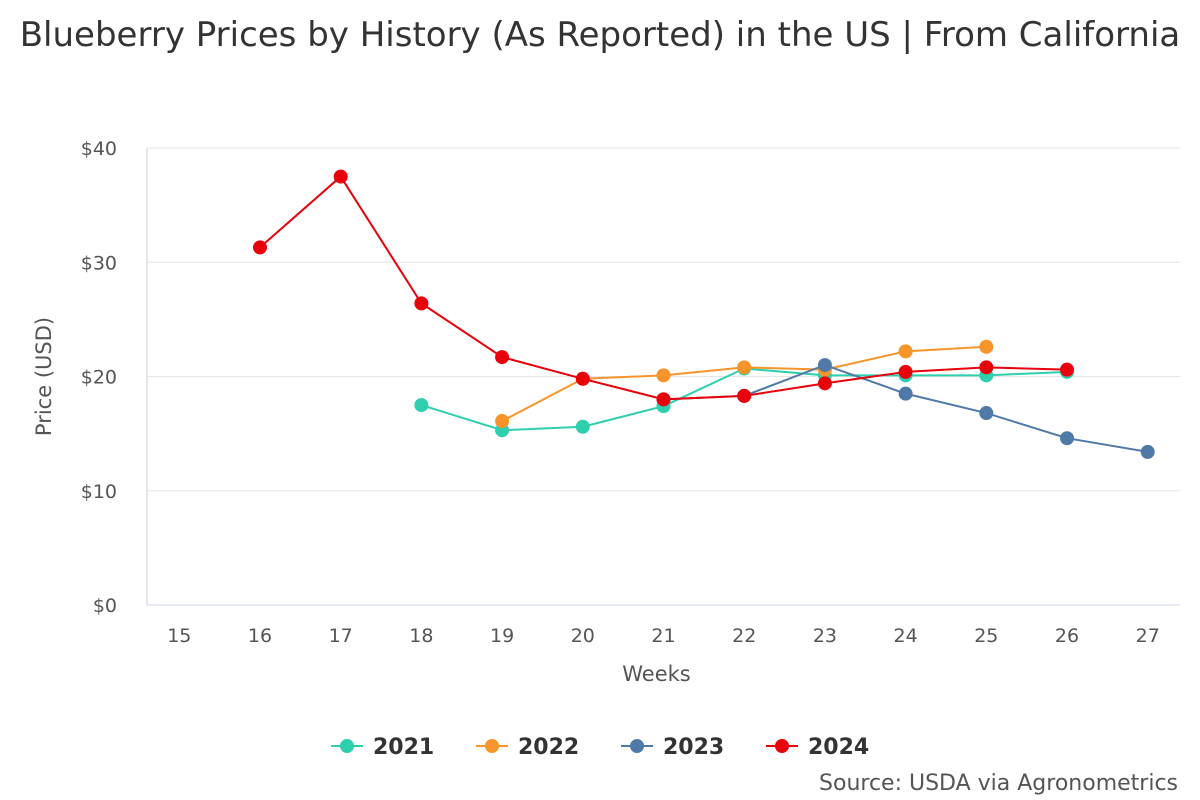 The width and height of the screenshot is (1200, 800). I want to click on legend-item-2023: 2023, so click(672, 747).